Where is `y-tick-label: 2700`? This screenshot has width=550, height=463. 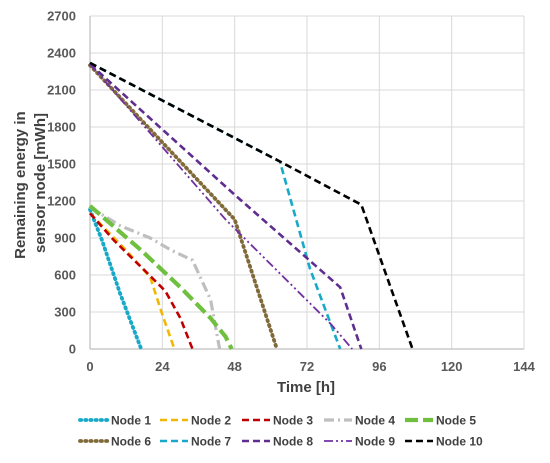 y-tick-label: 2700 is located at coordinates (61, 16).